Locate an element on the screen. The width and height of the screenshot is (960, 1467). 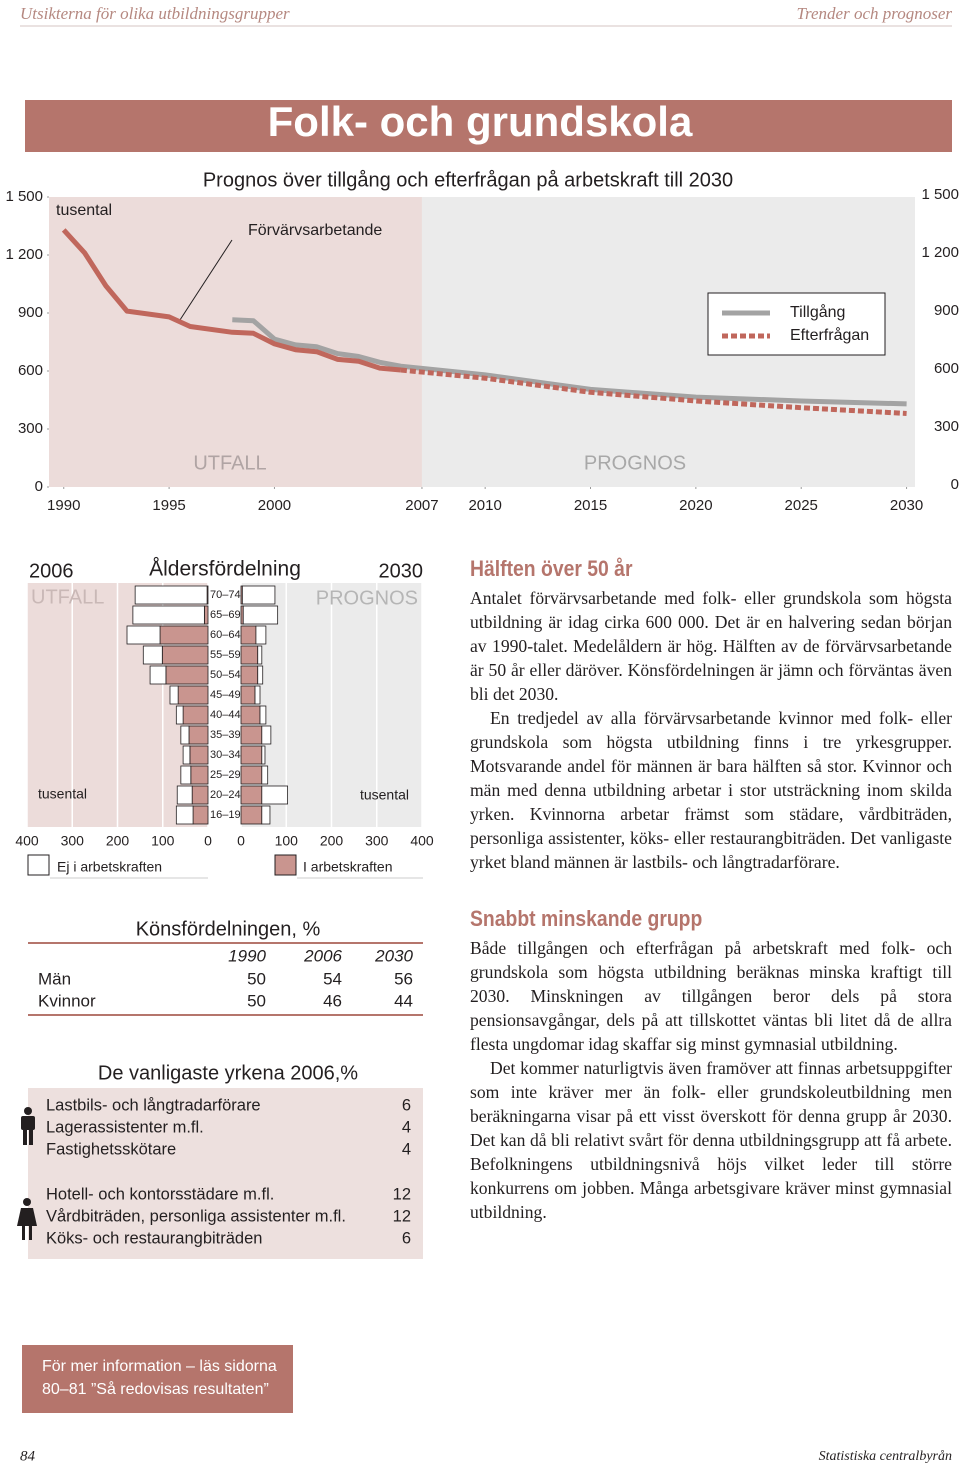
x-tick-label: 2000 is located at coordinates (274, 505).